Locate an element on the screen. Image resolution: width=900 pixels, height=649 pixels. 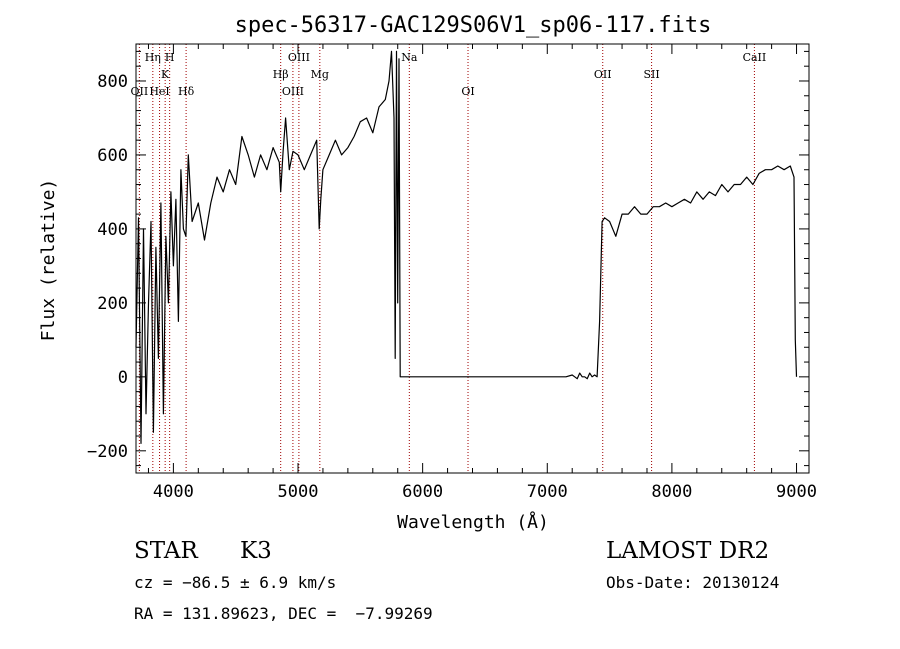
x-tick-label: 4000 is located at coordinates (173, 492).